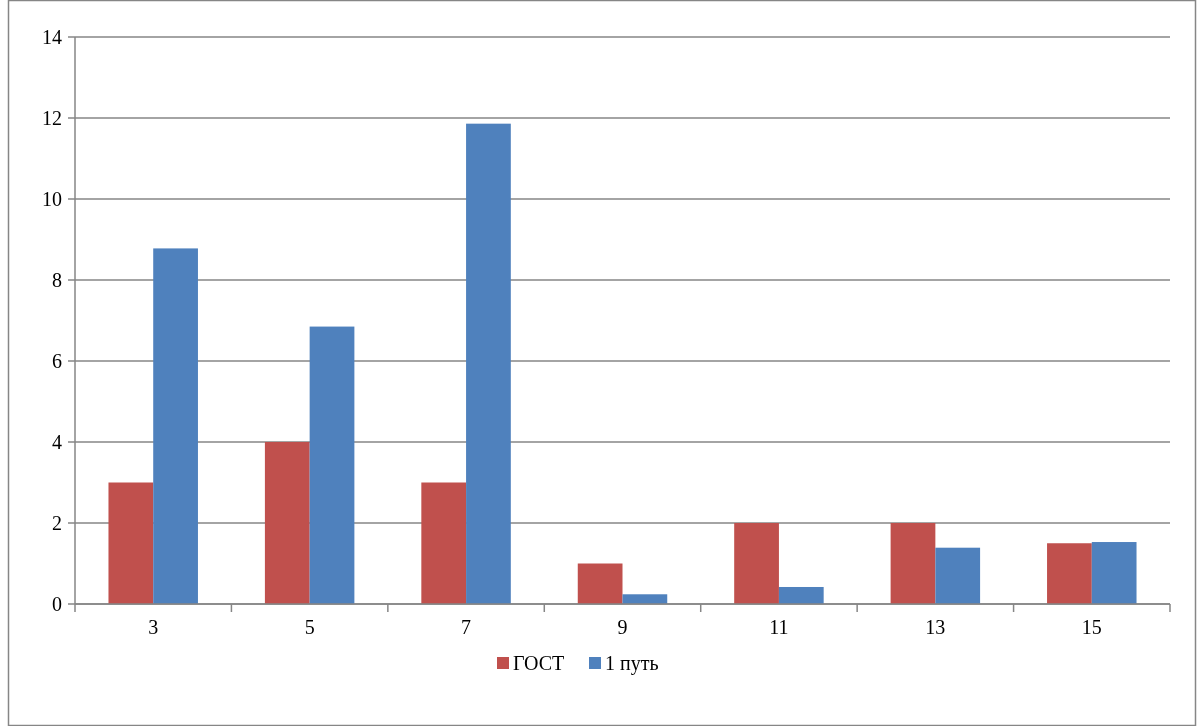 The image size is (1200, 726). I want to click on y-tick-label: 6, so click(57, 361).